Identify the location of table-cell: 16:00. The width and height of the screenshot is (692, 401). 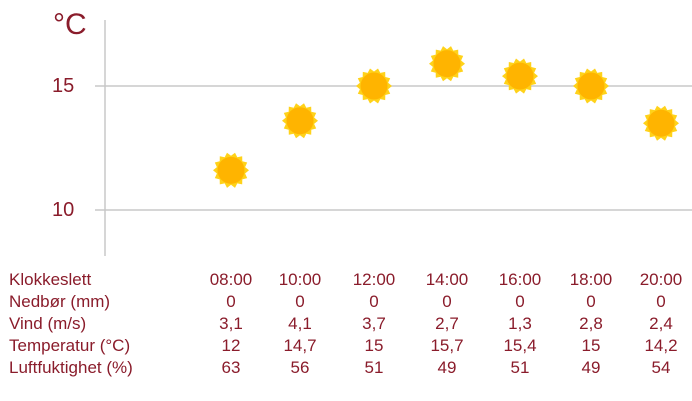
(520, 279).